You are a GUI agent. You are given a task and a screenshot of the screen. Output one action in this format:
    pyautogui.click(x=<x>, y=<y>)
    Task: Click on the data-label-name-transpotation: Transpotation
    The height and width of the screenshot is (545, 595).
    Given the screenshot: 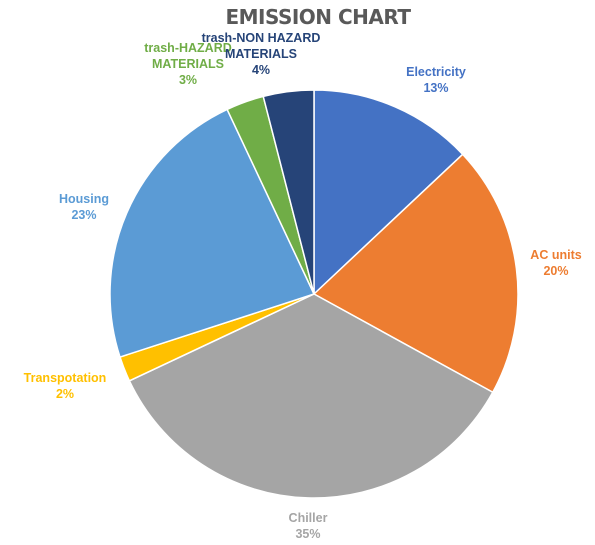 What is the action you would take?
    pyautogui.click(x=65, y=378)
    